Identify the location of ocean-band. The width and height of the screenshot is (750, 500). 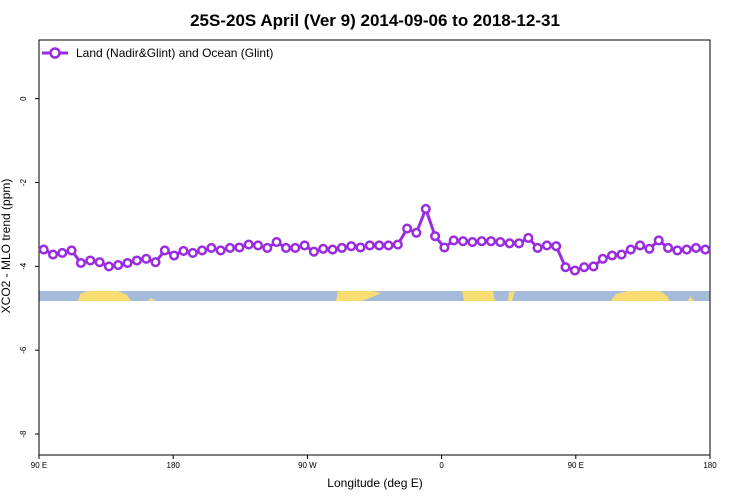
(374, 296).